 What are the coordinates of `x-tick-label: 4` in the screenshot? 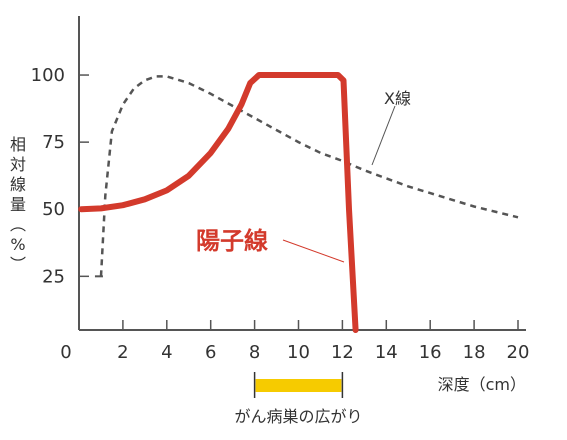 It's located at (166, 352).